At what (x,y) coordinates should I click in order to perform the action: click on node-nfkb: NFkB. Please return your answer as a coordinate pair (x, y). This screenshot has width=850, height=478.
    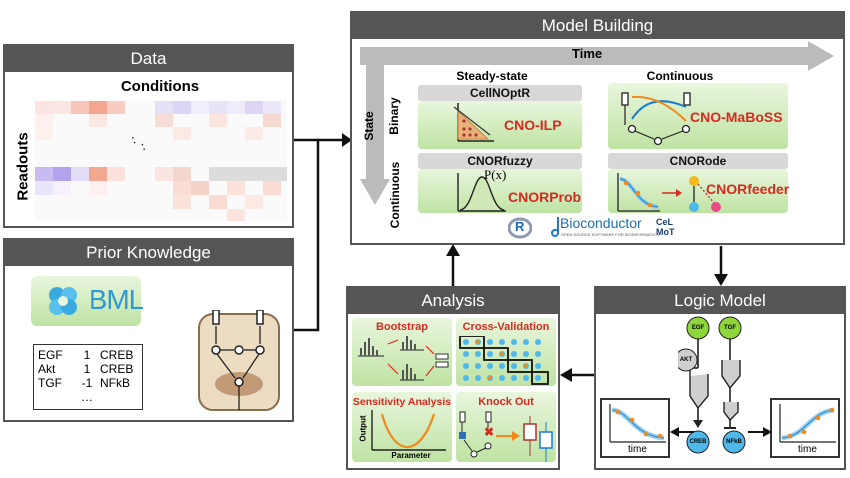
    Looking at the image, I should click on (734, 442).